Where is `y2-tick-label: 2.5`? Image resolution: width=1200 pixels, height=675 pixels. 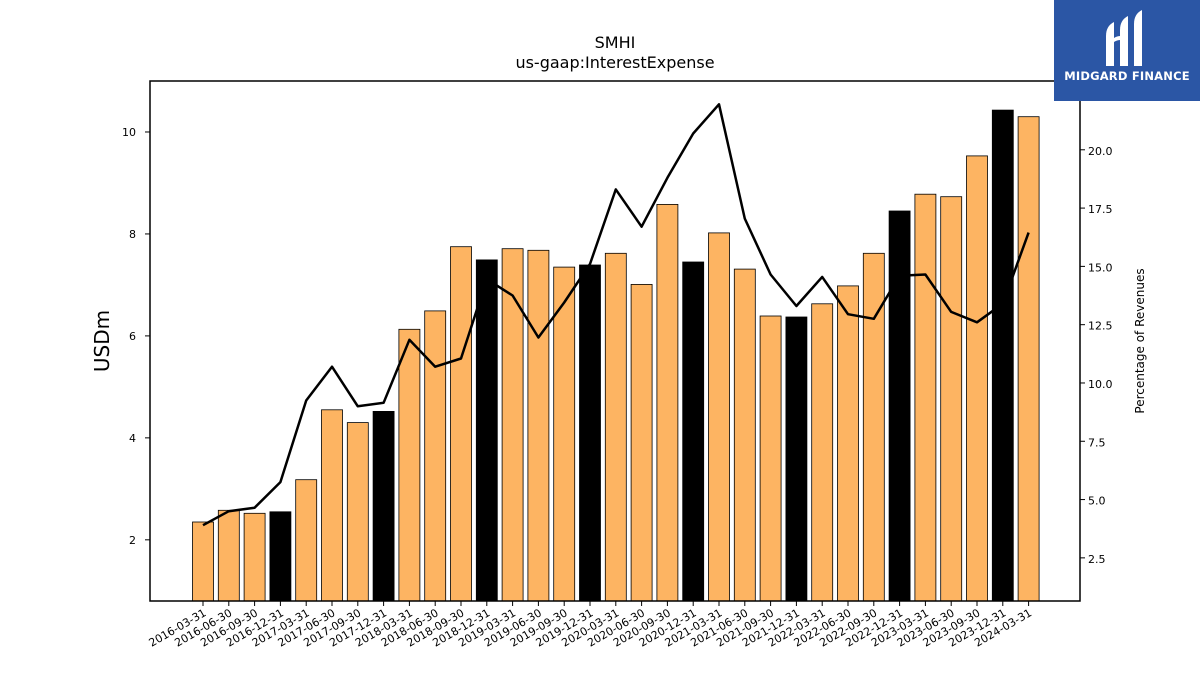 y2-tick-label: 2.5 is located at coordinates (1097, 559).